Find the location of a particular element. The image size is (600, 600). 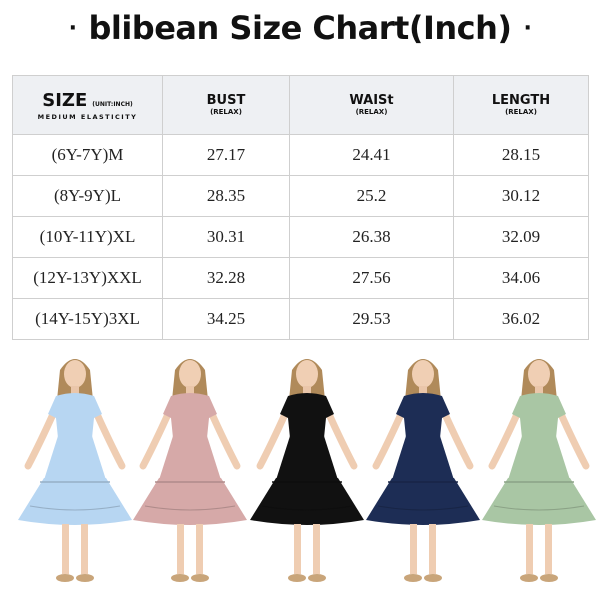

table-row: (8Y-9Y)L 28.35 25.2 30.12 is located at coordinates (300, 196).